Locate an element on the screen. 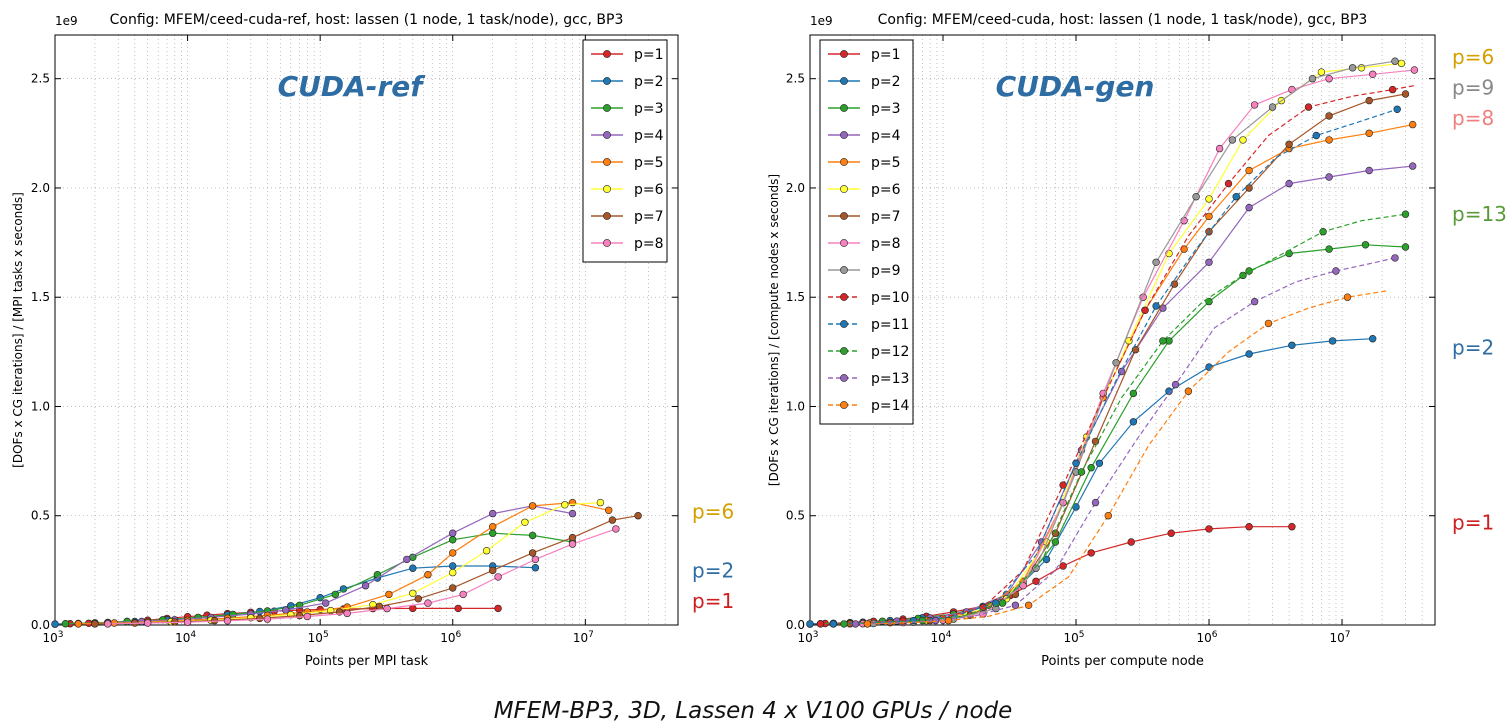 The height and width of the screenshot is (728, 1506). legend-entry: p=13 is located at coordinates (868, 379).